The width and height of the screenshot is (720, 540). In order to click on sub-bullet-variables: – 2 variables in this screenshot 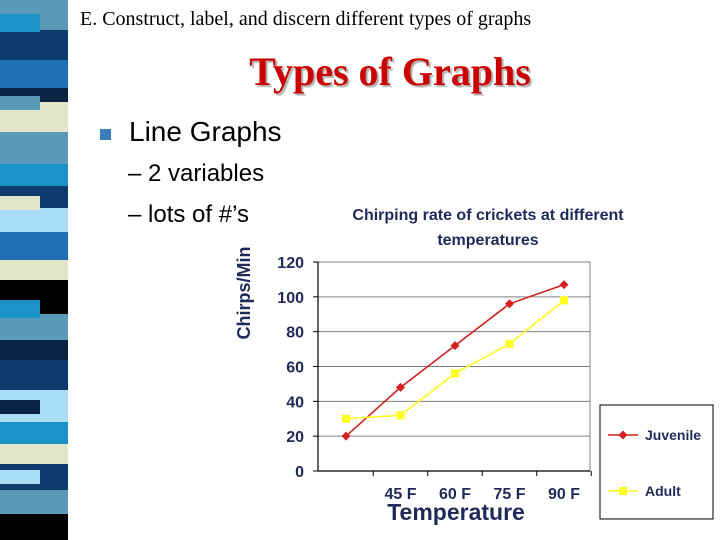, I will do `click(196, 173)`.